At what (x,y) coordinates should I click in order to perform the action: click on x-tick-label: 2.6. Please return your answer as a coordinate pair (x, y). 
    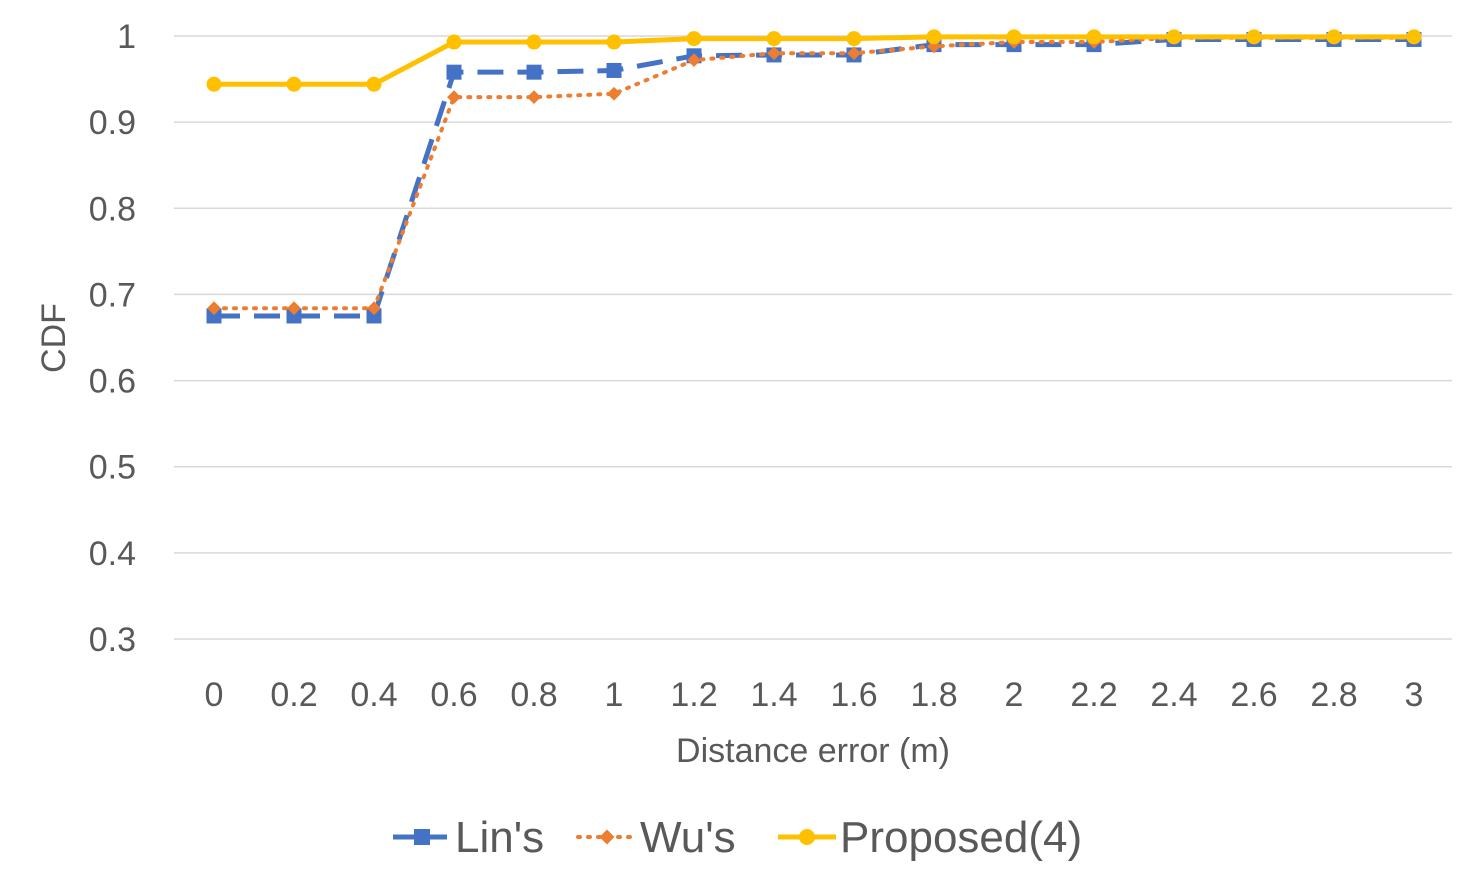
    Looking at the image, I should click on (1253, 695).